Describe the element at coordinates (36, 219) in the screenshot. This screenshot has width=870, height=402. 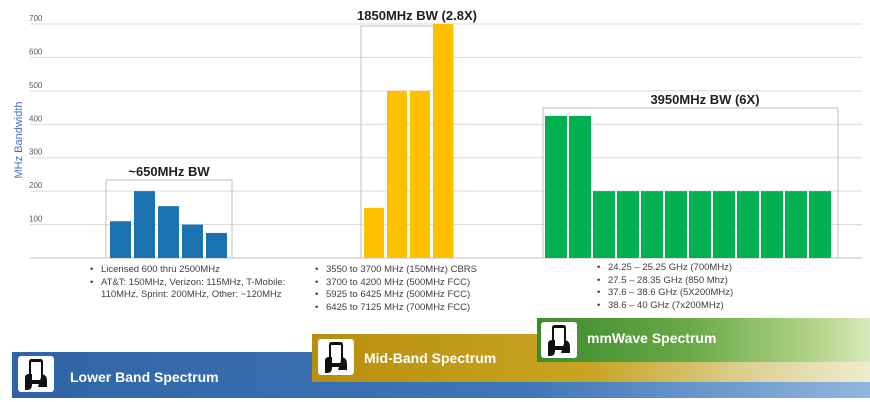
I see `y-tick-label: 100` at that location.